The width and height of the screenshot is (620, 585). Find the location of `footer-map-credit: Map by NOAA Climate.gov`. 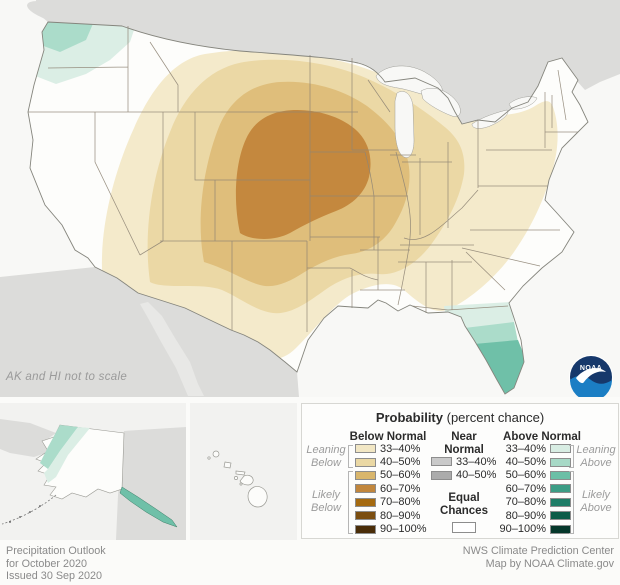

footer-map-credit: Map by NOAA Climate.gov is located at coordinates (549, 563).